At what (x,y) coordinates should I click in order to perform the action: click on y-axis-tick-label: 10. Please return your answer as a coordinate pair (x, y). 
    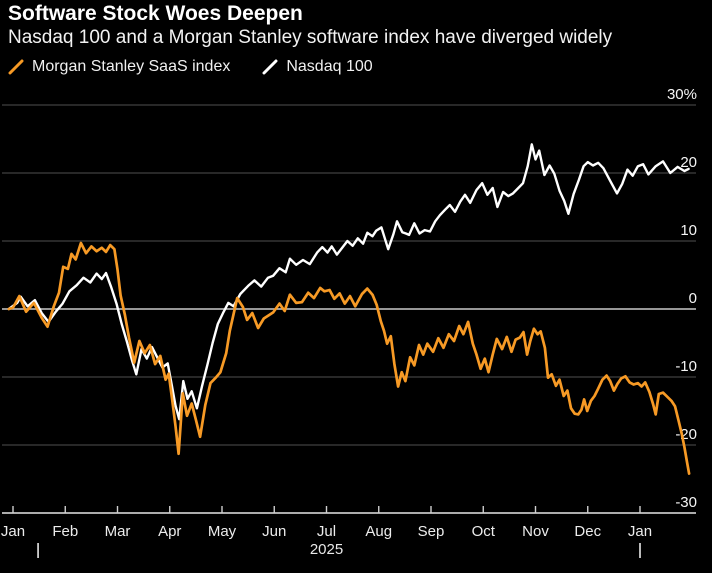
    Looking at the image, I should click on (688, 230).